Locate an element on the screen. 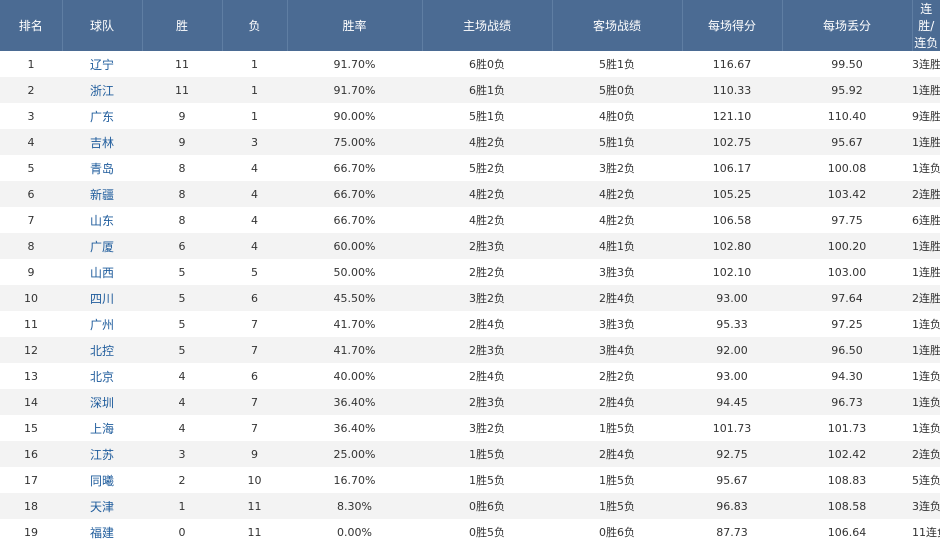  team-link: 浙江 is located at coordinates (101, 90).